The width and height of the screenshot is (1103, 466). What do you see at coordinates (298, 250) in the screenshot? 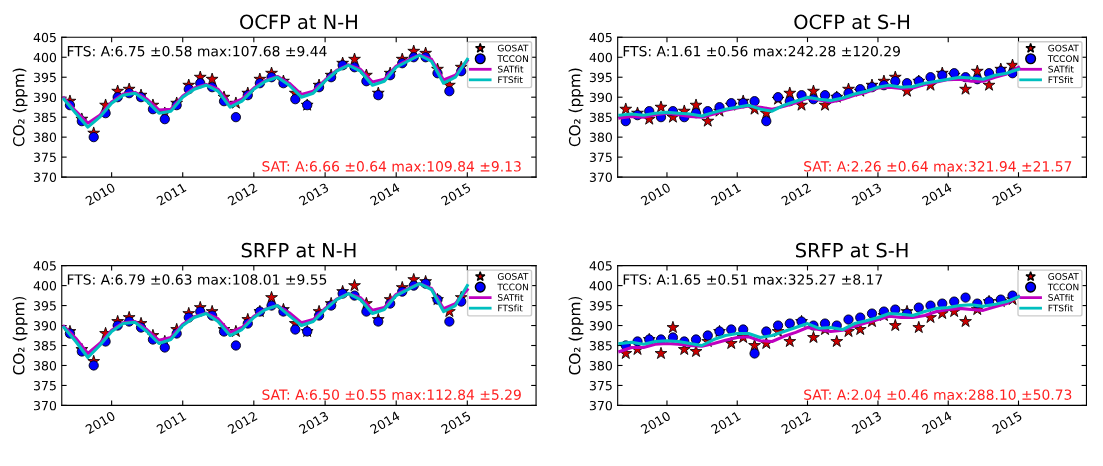
I see `chart-title: SRFP at N-H` at bounding box center [298, 250].